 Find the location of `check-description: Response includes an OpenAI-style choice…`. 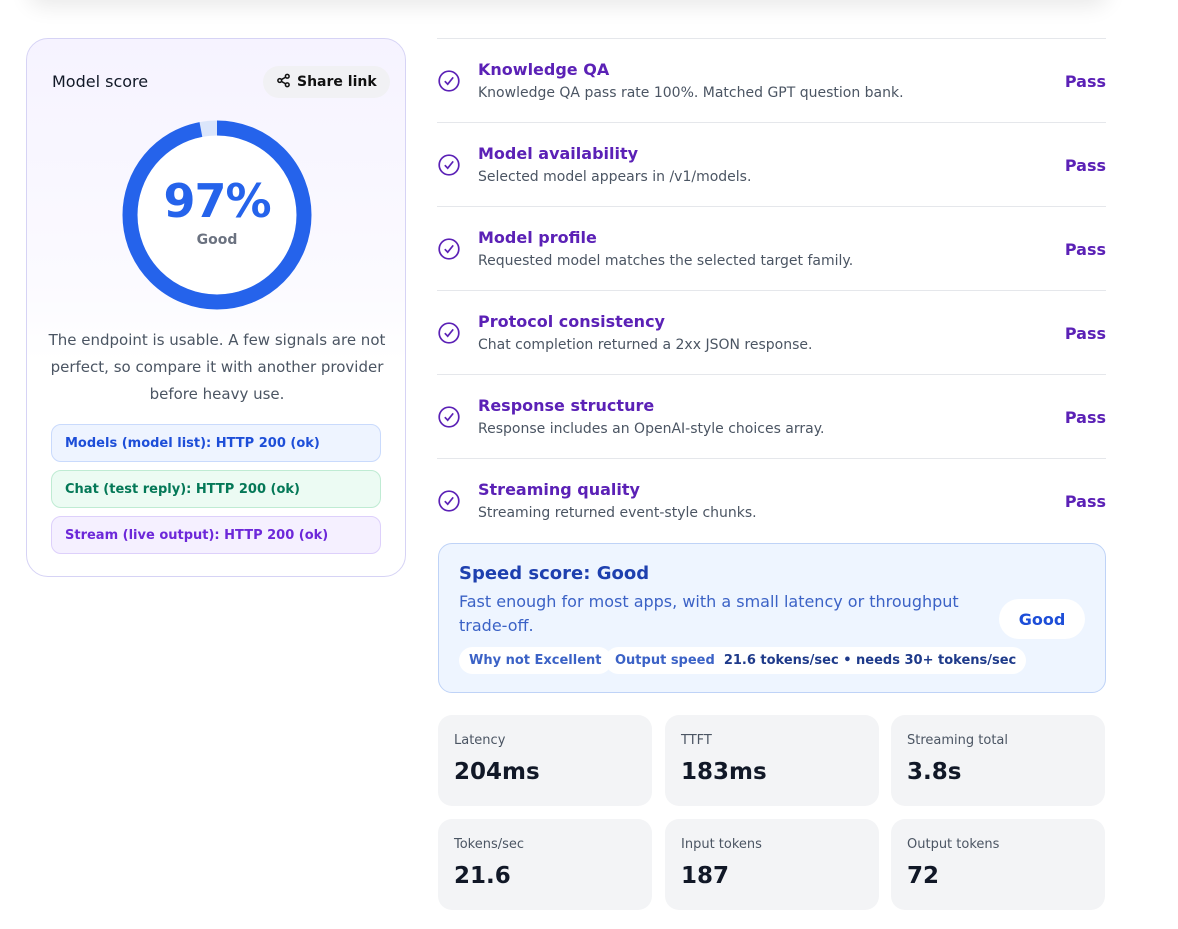

check-description: Response includes an OpenAI-style choice… is located at coordinates (651, 429).